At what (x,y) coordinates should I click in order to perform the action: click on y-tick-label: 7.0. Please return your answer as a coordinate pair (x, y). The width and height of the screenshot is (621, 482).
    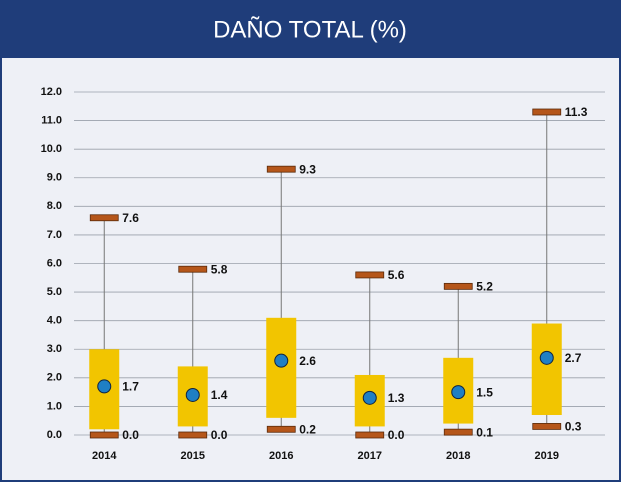
    Looking at the image, I should click on (54, 235).